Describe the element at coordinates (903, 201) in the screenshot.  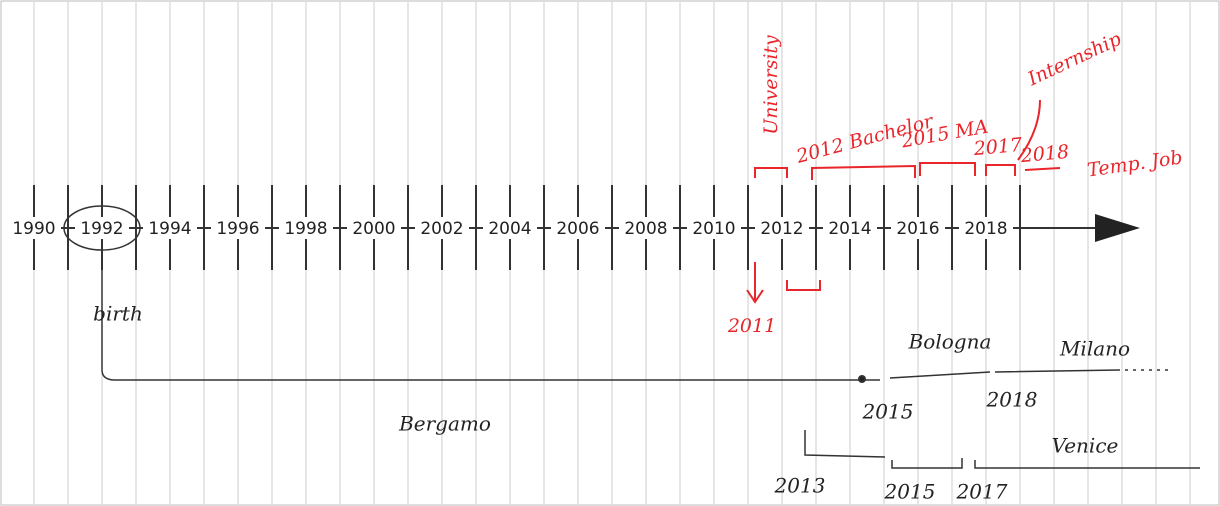
I see `red-marks` at that location.